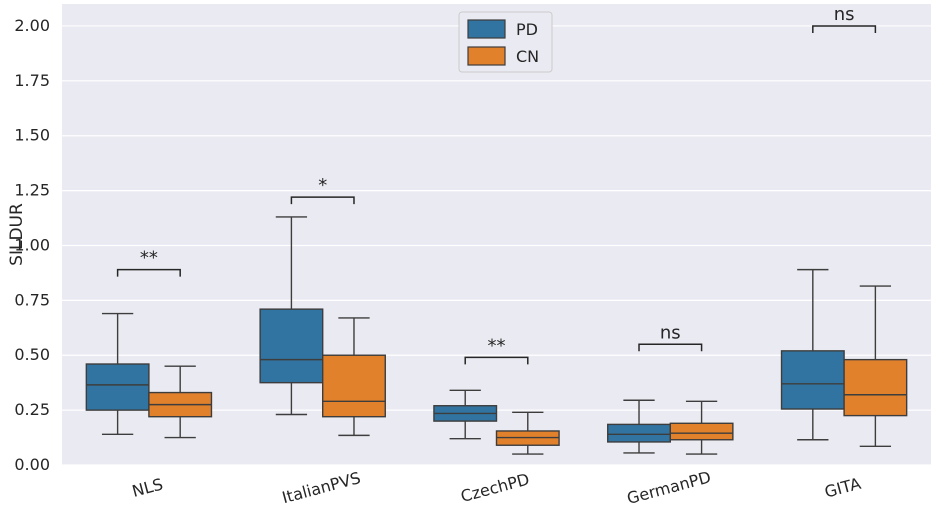  Describe the element at coordinates (527, 433) in the screenshot. I see `box-cn-czechpd` at that location.